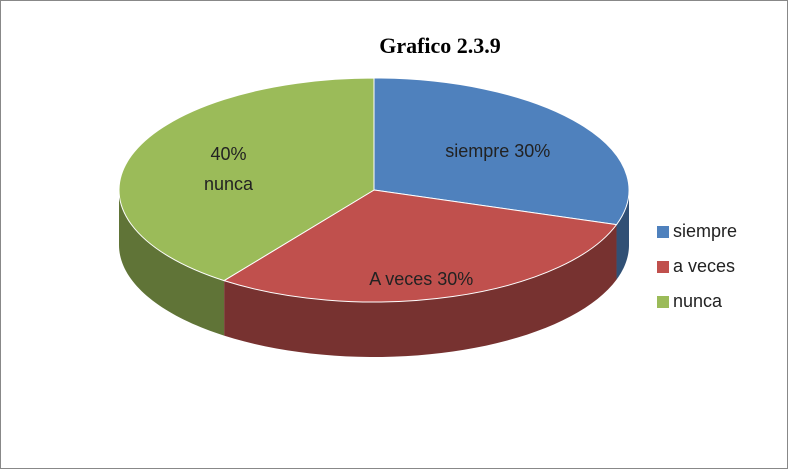 The height and width of the screenshot is (469, 788). What do you see at coordinates (698, 301) in the screenshot?
I see `legend-label: nunca` at bounding box center [698, 301].